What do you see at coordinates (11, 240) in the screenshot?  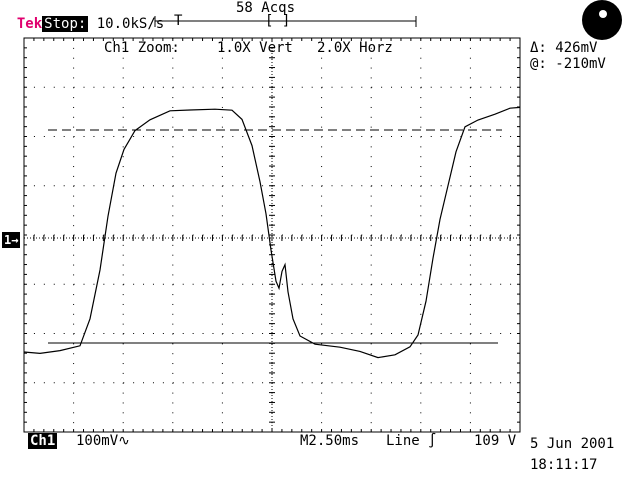 I see `channel1-ground-marker: 1→` at bounding box center [11, 240].